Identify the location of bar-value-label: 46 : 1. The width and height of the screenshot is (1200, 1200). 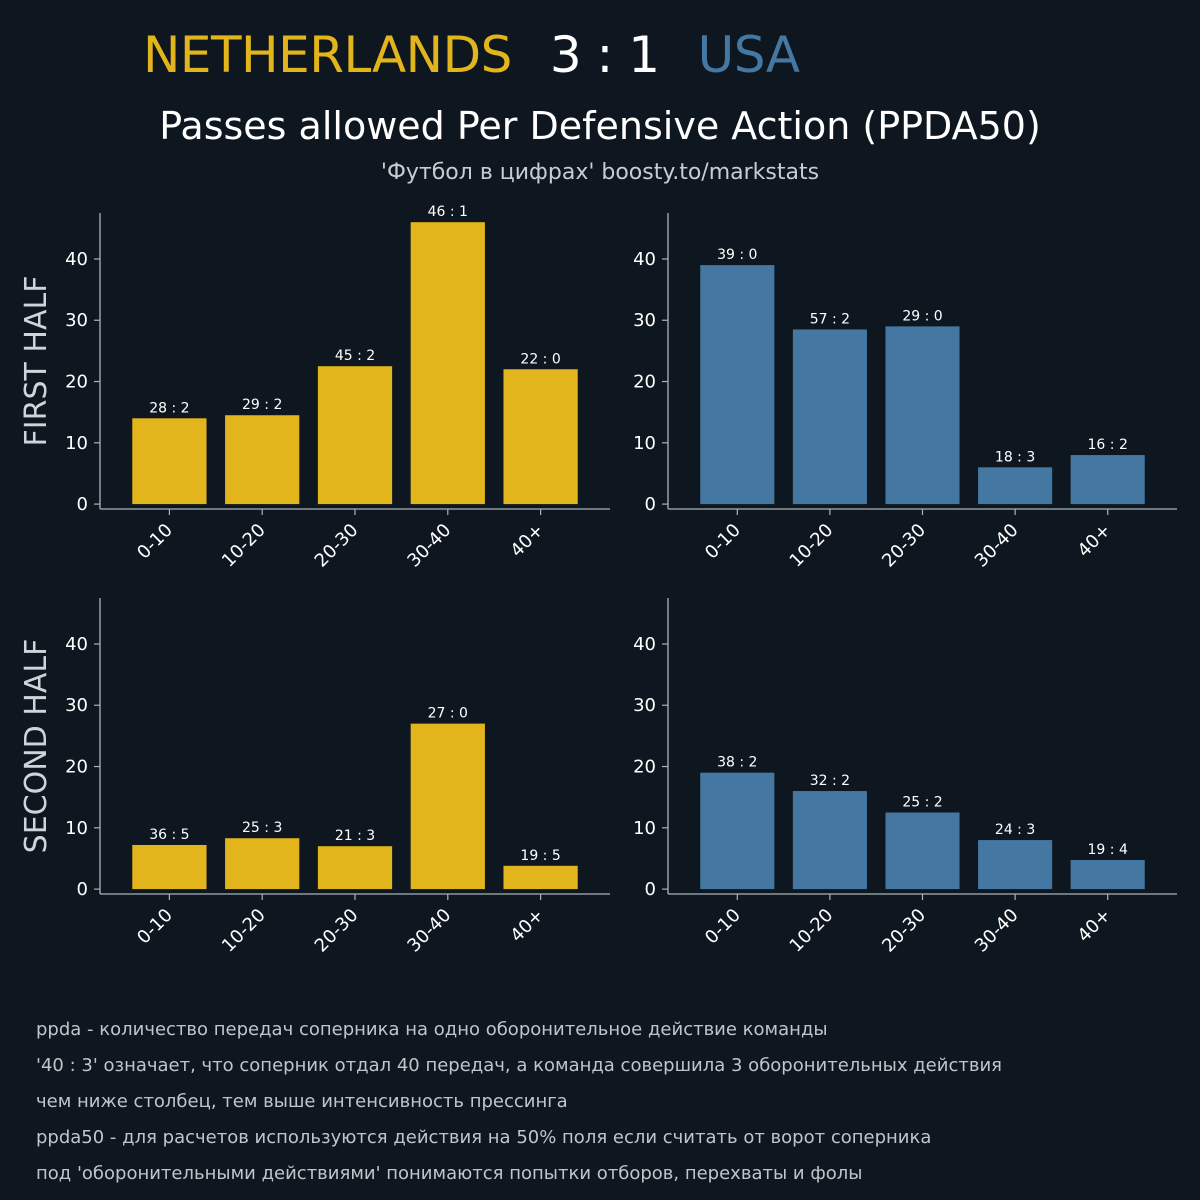
(448, 212).